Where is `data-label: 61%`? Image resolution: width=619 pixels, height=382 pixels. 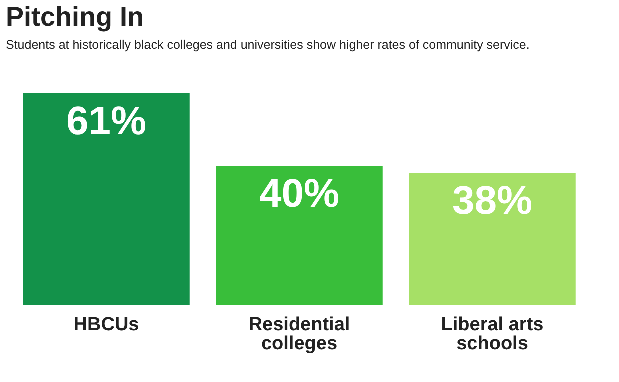 data-label: 61% is located at coordinates (106, 121).